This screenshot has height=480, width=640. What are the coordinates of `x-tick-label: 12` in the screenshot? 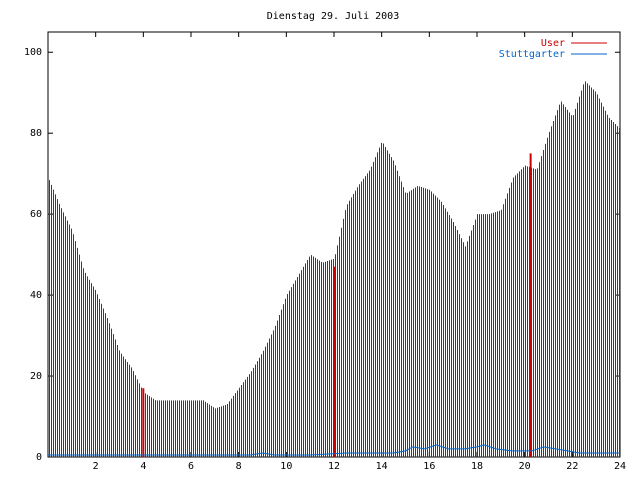 It's located at (334, 466).